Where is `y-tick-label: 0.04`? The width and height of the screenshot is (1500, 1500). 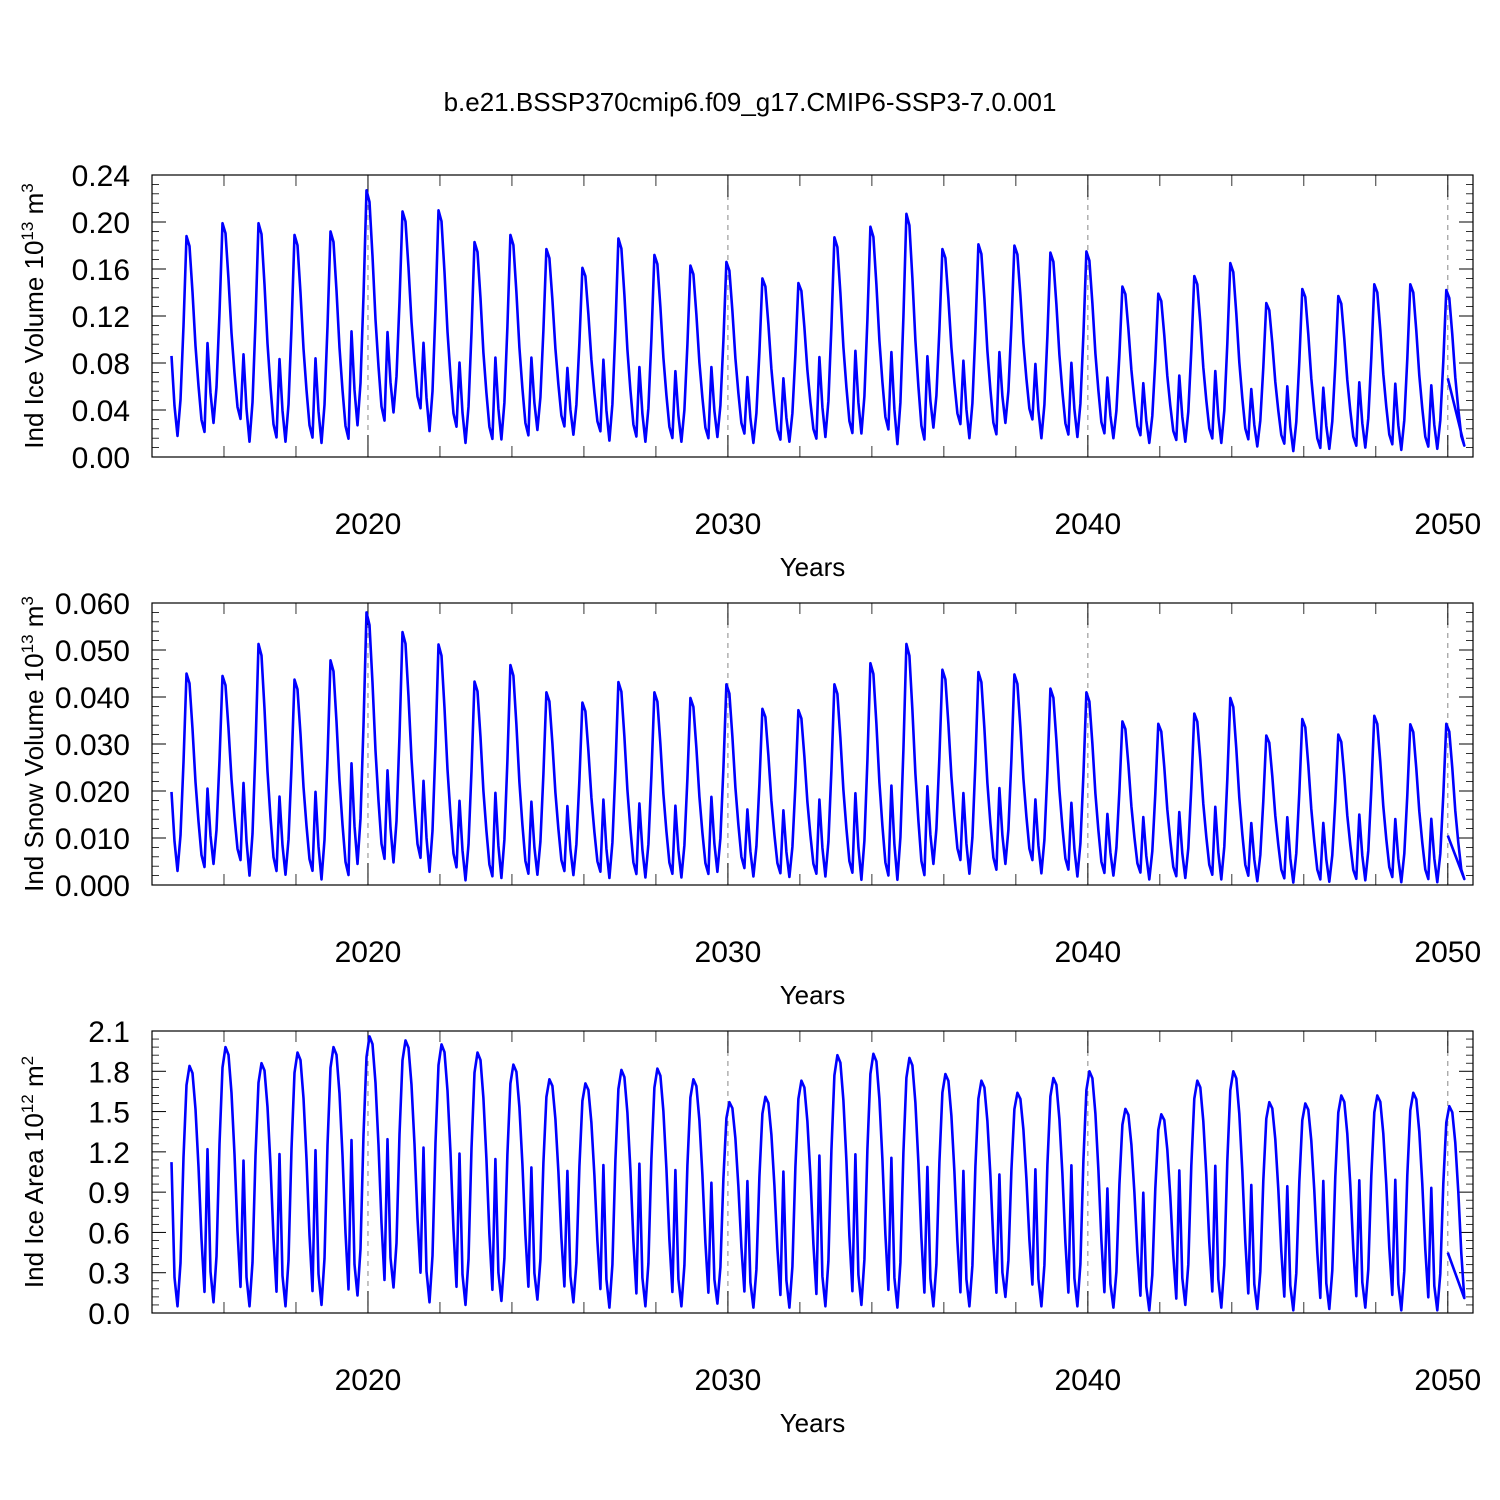
y-tick-label: 0.04 is located at coordinates (101, 411).